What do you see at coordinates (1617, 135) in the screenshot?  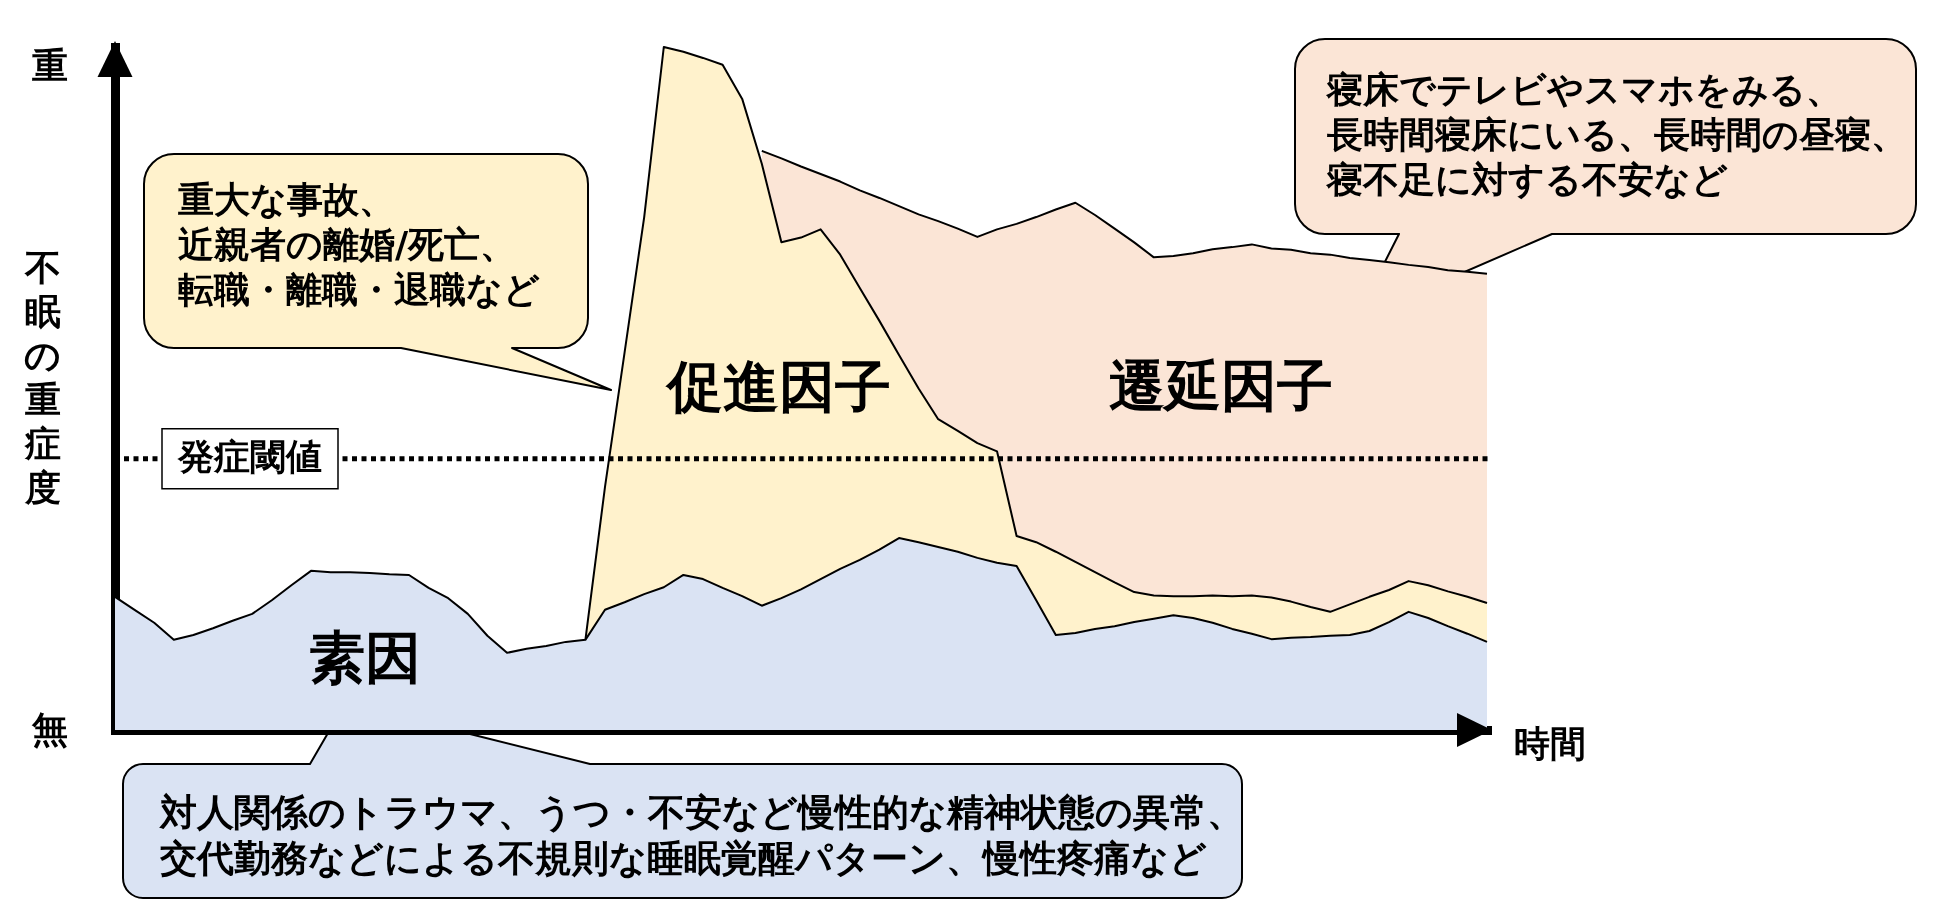 I see `annotation: 寝床でテレビやスマホをみる、長時間寝床にいる、長時間の昼寝、寝不足に対する不安など` at bounding box center [1617, 135].